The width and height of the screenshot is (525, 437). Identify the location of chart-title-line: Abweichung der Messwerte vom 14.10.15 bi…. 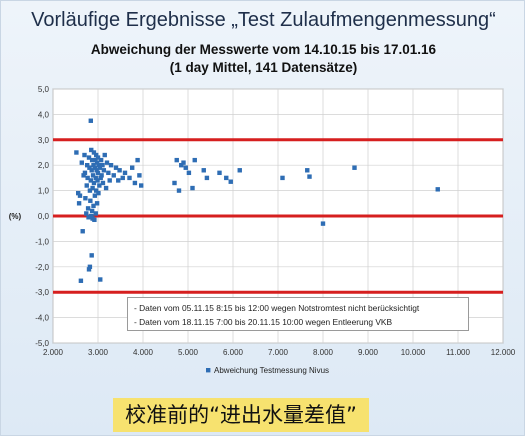
(263, 49).